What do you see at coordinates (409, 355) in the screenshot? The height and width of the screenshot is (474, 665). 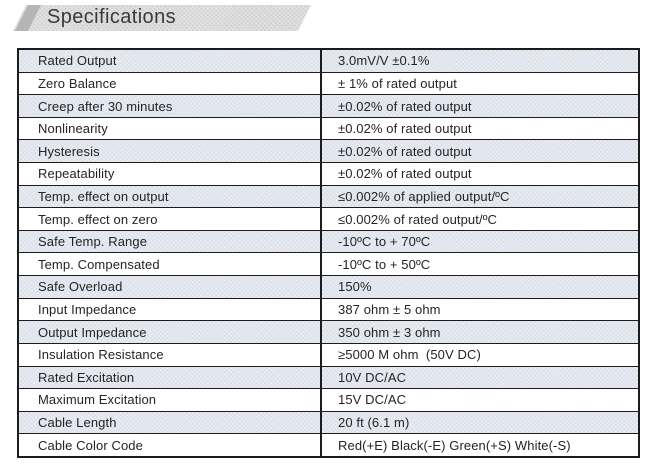 I see `spec-value-cell: ≥5000 M ohm (50V DC)` at bounding box center [409, 355].